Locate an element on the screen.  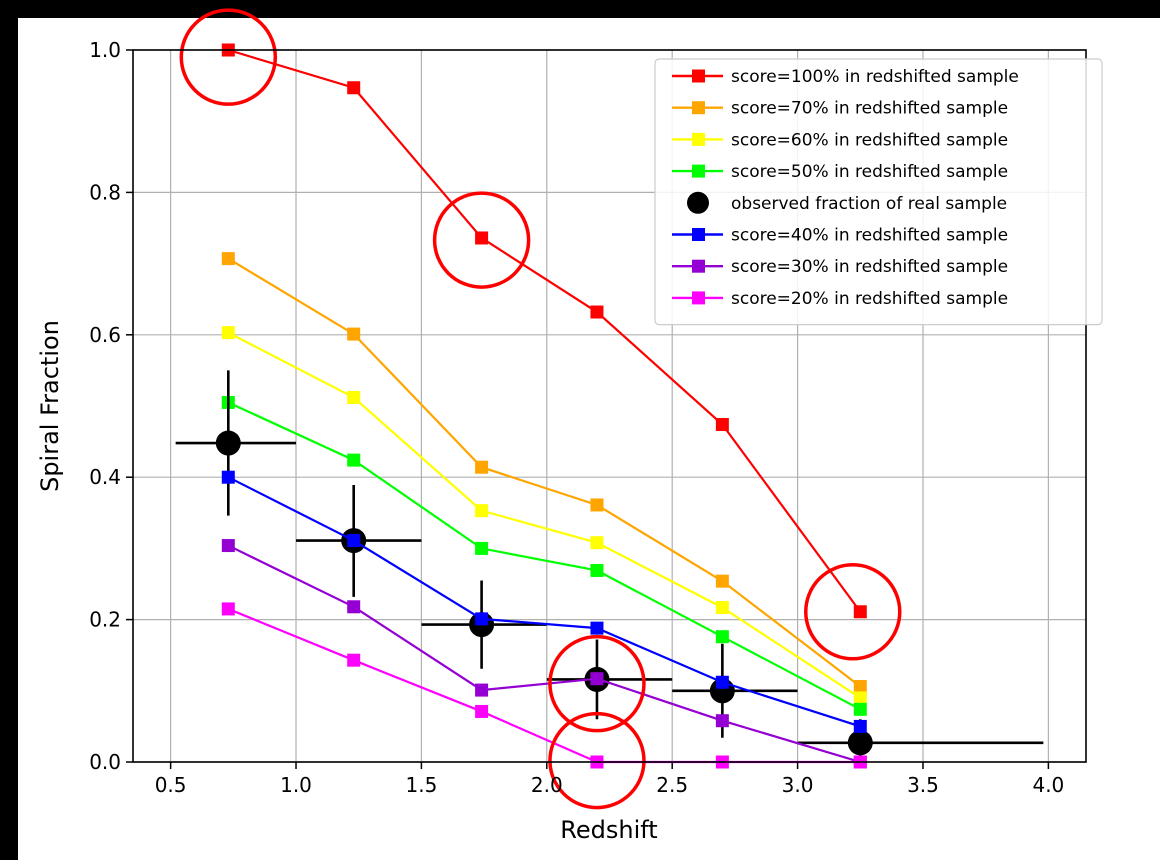
legend-label: score=100% in redshifted sample is located at coordinates (875, 77).